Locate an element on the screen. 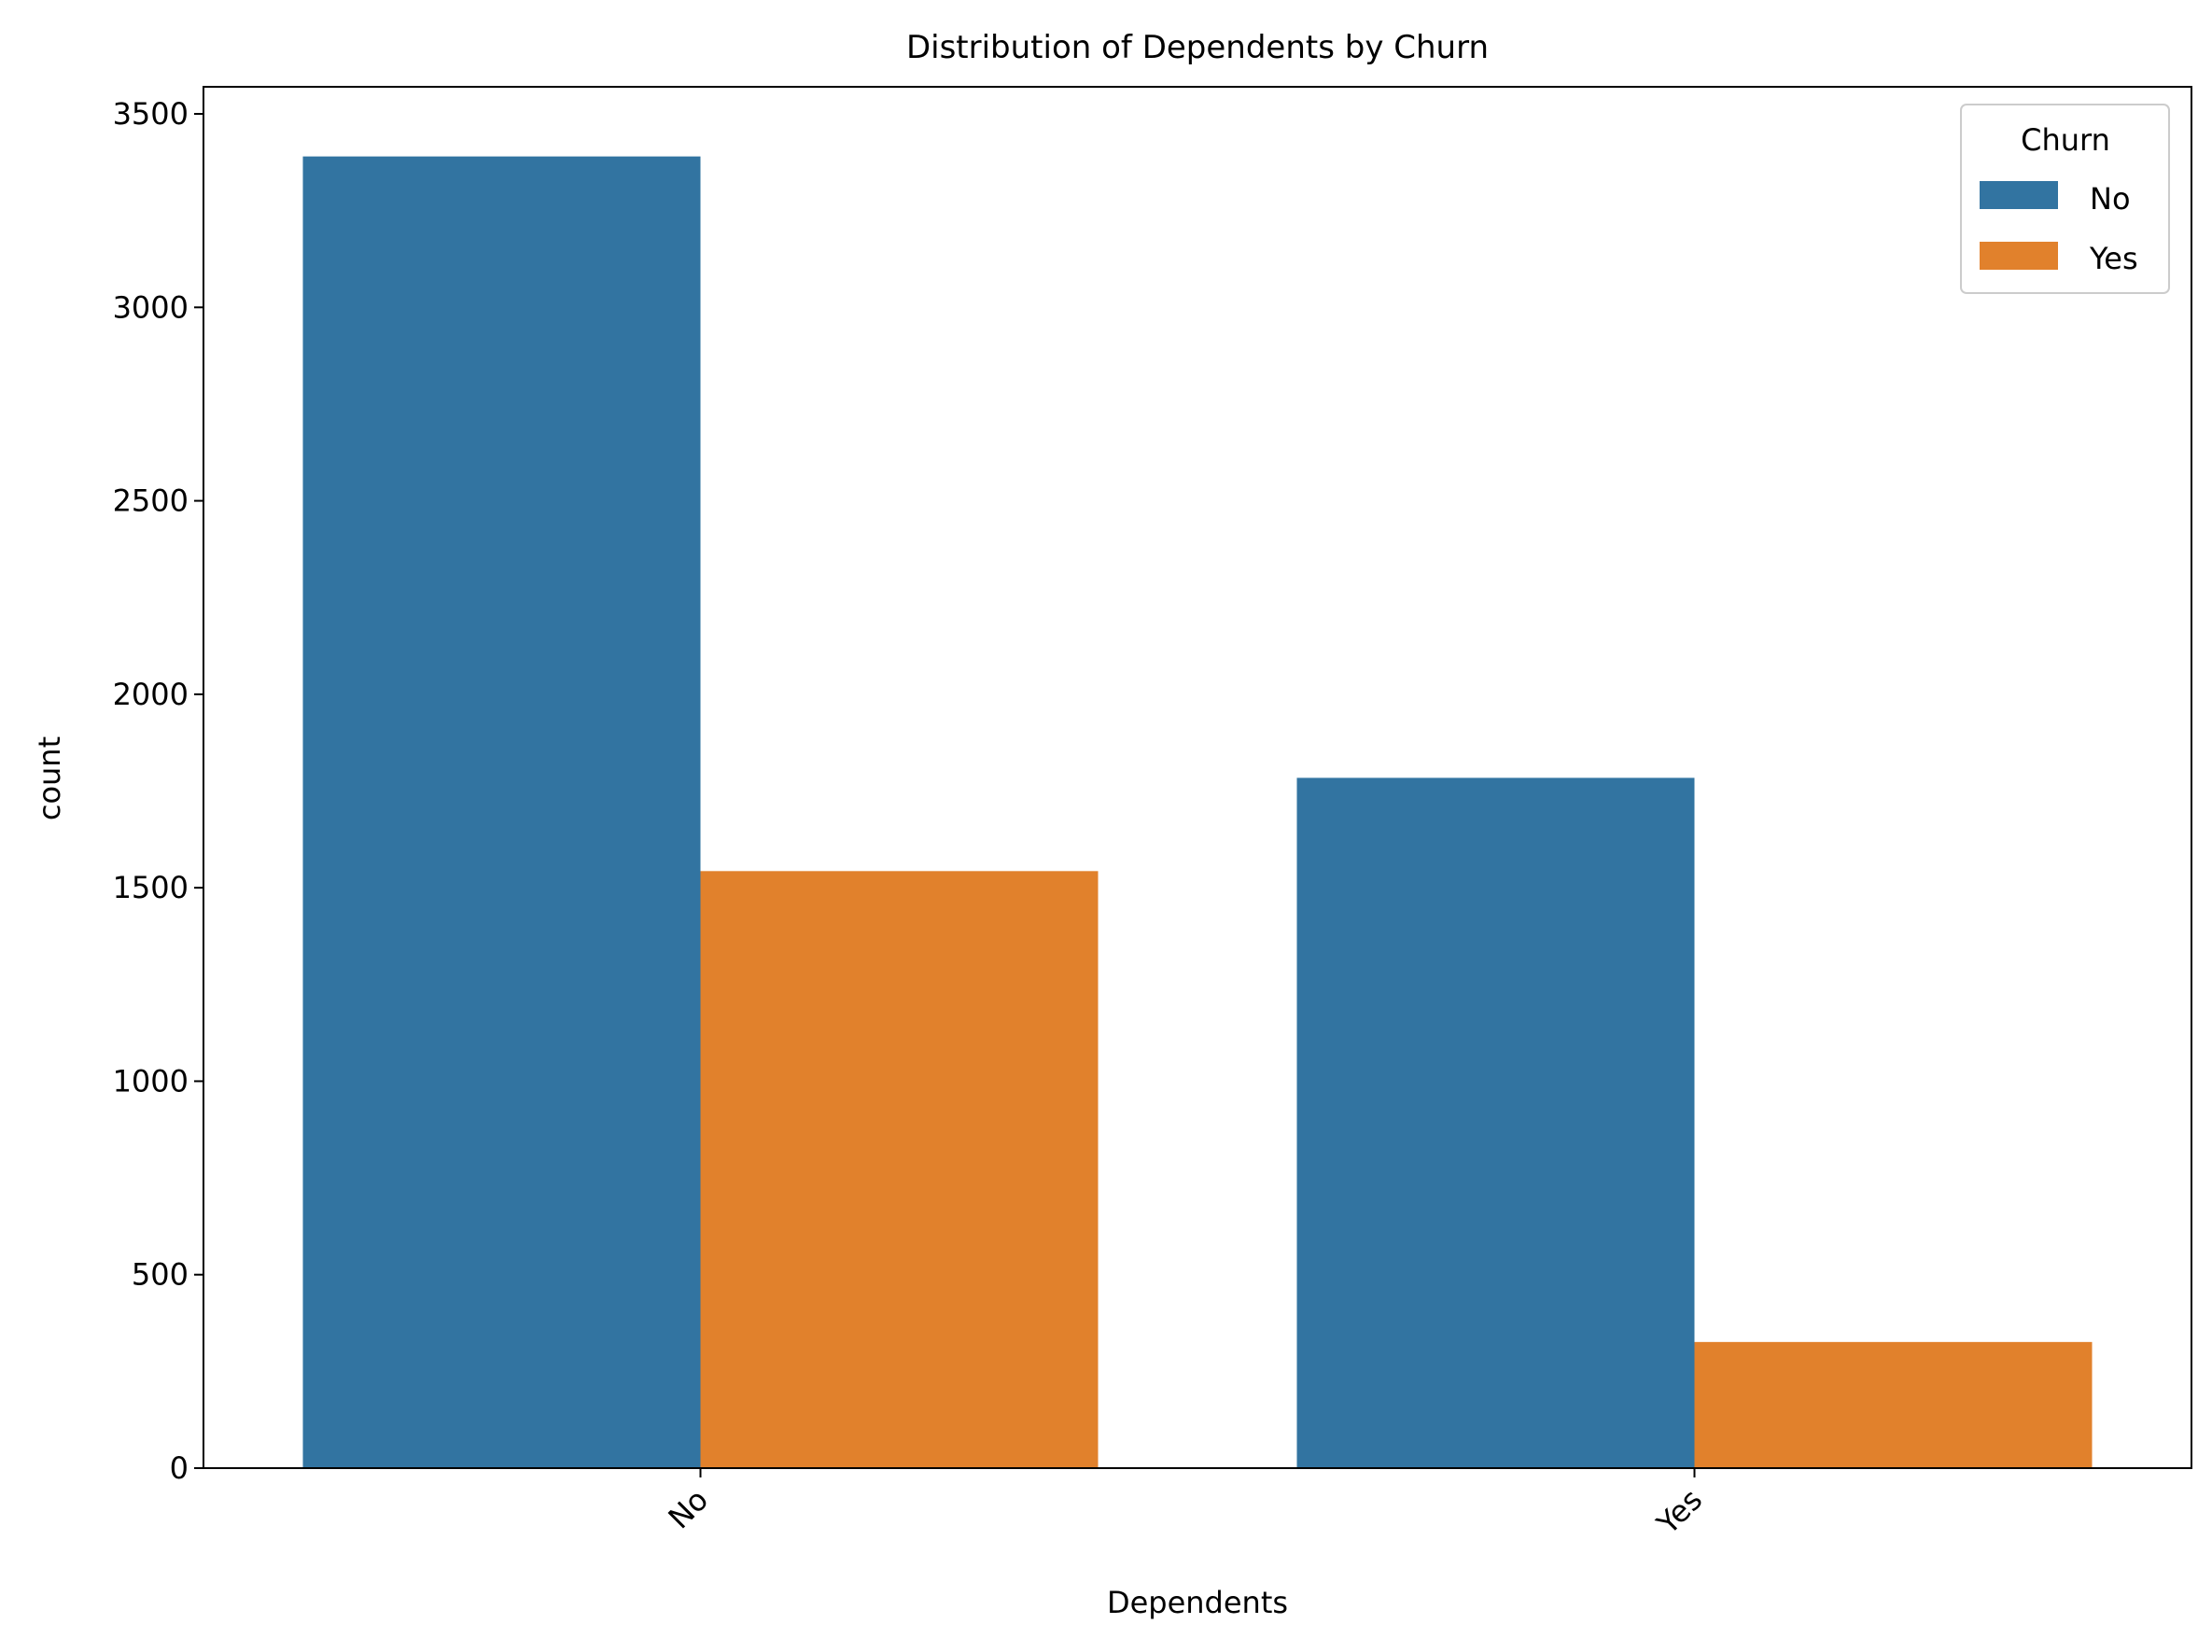 This screenshot has width=2212, height=1652. y-tick-label: 2000 is located at coordinates (151, 694).